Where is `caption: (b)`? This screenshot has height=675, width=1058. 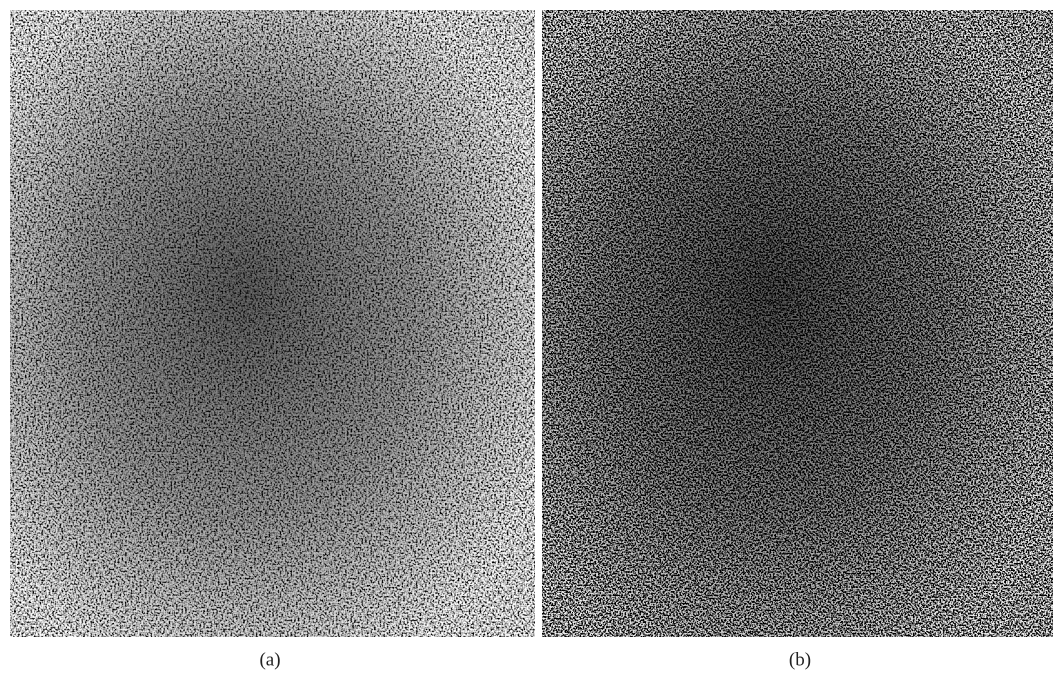
caption: (b) is located at coordinates (800, 659).